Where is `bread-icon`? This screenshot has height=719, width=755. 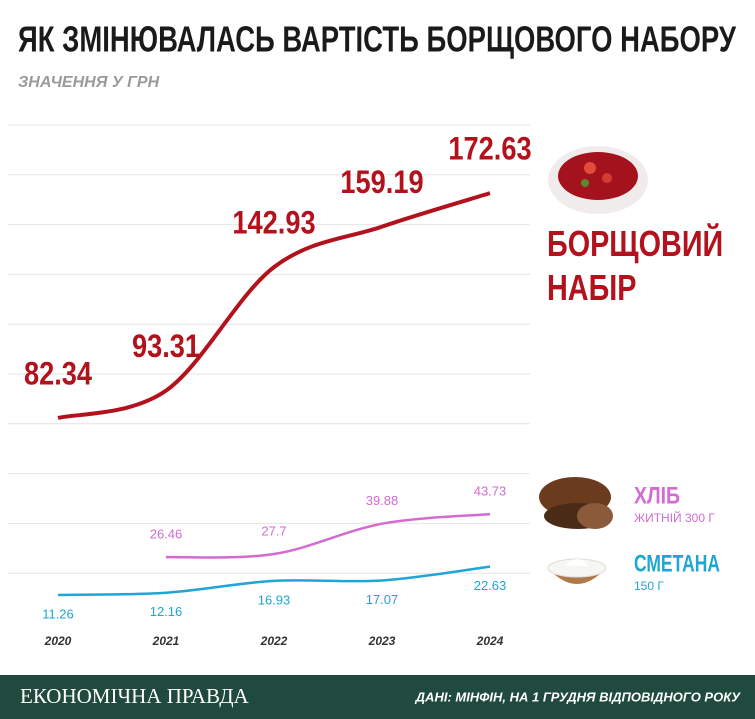 bread-icon is located at coordinates (576, 503).